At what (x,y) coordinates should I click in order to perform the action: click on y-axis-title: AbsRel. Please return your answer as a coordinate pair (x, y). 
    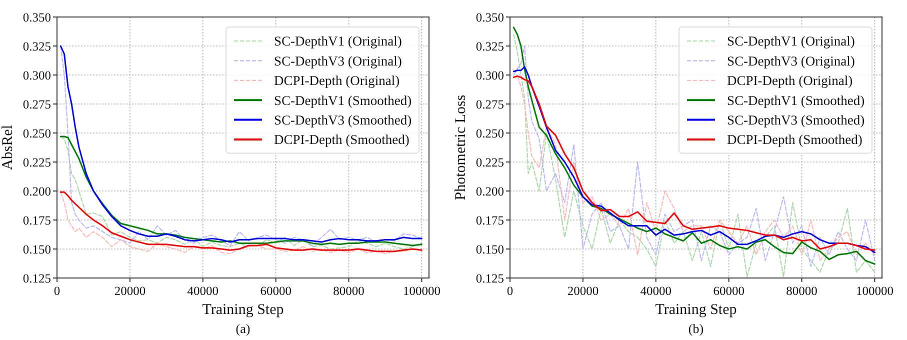
    Looking at the image, I should click on (8, 147).